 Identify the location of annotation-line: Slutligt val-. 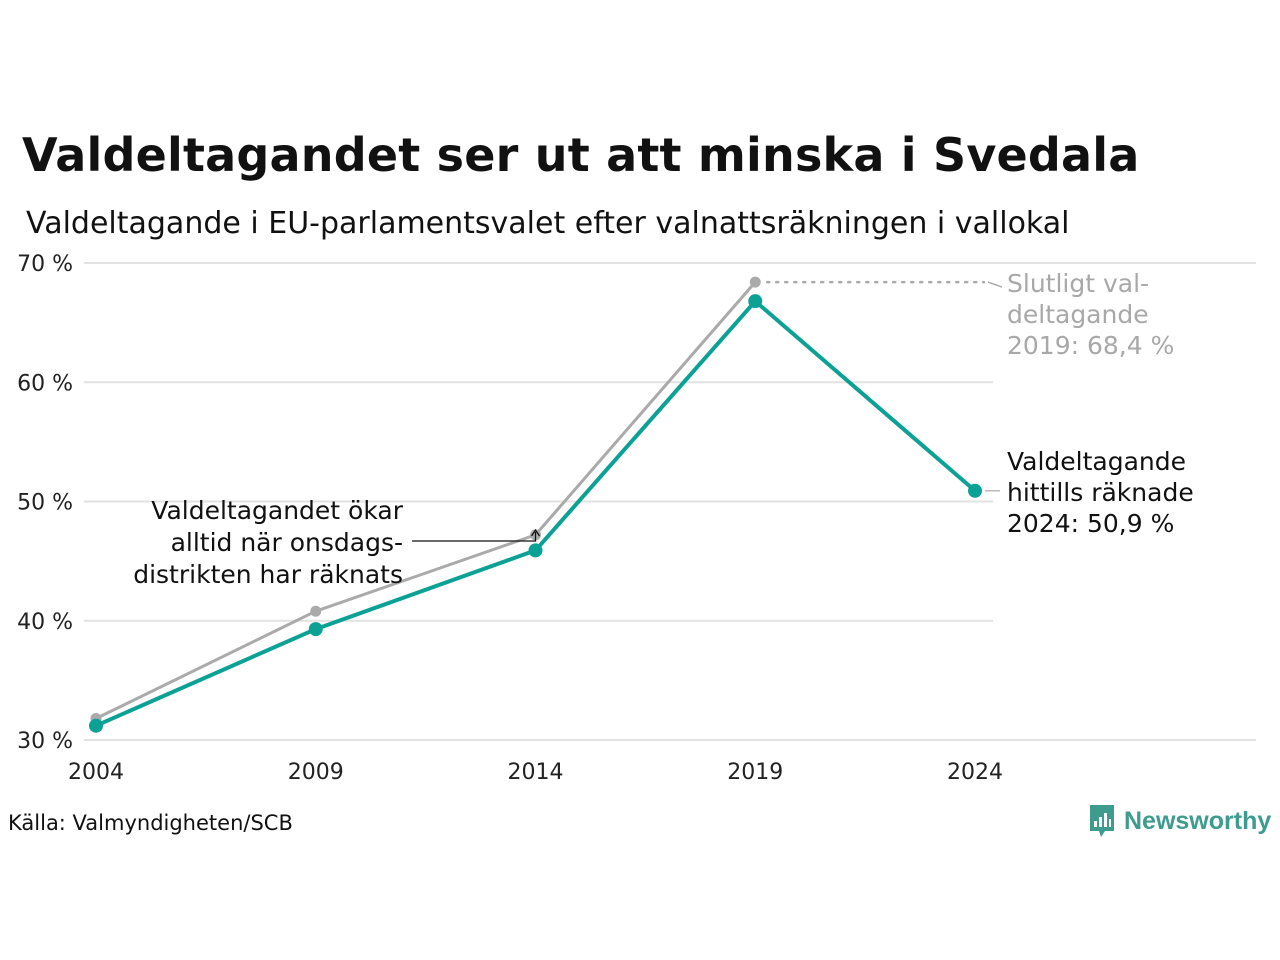
(1078, 283).